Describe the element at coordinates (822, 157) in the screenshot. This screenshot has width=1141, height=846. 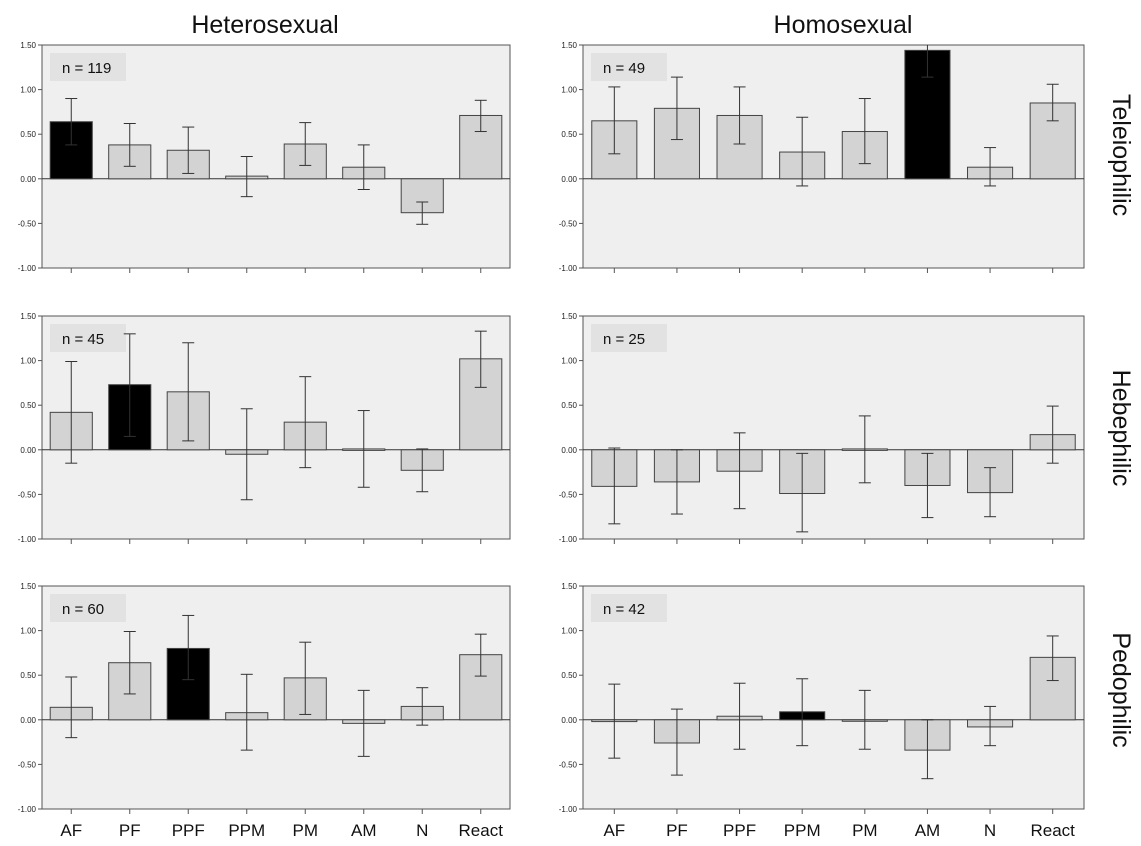
I see `chart-panel-homosexual-teleiophilic: 1.50 1.00 0.50 0.00 -0.50 -1.00 n = 49` at that location.